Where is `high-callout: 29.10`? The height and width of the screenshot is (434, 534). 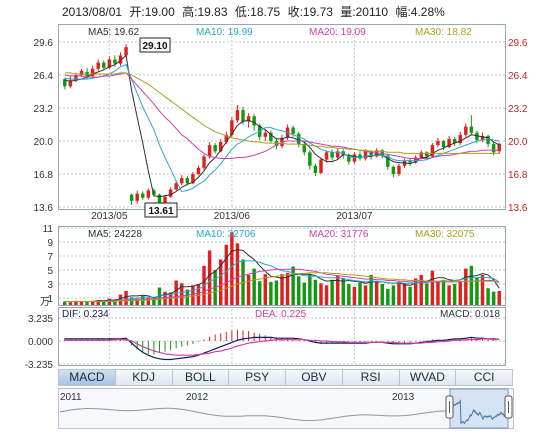
high-callout: 29.10 is located at coordinates (154, 46).